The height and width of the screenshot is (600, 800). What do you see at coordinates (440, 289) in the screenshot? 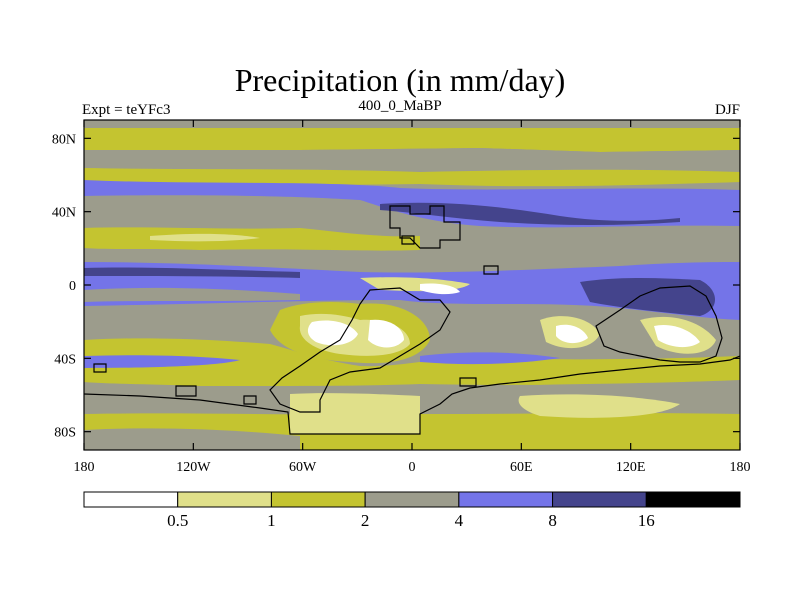
I see `equatorial-min` at bounding box center [440, 289].